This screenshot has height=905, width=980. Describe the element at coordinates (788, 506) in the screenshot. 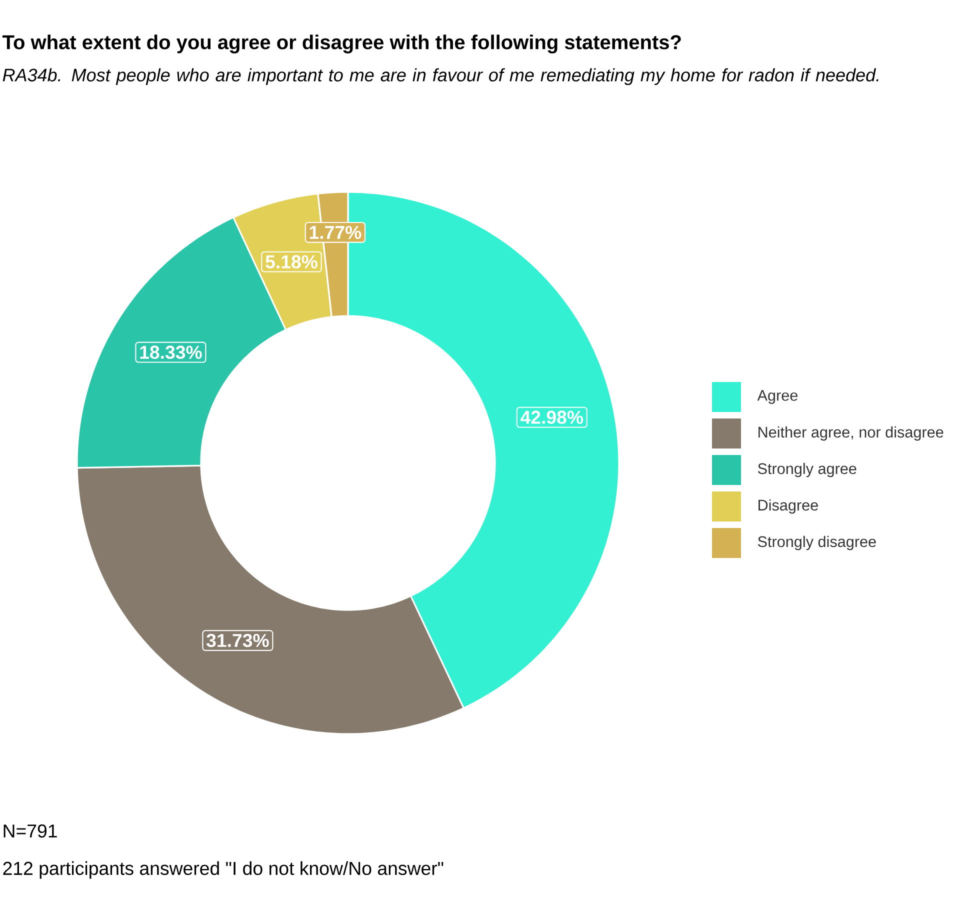

I see `legend-label: Disagree` at that location.